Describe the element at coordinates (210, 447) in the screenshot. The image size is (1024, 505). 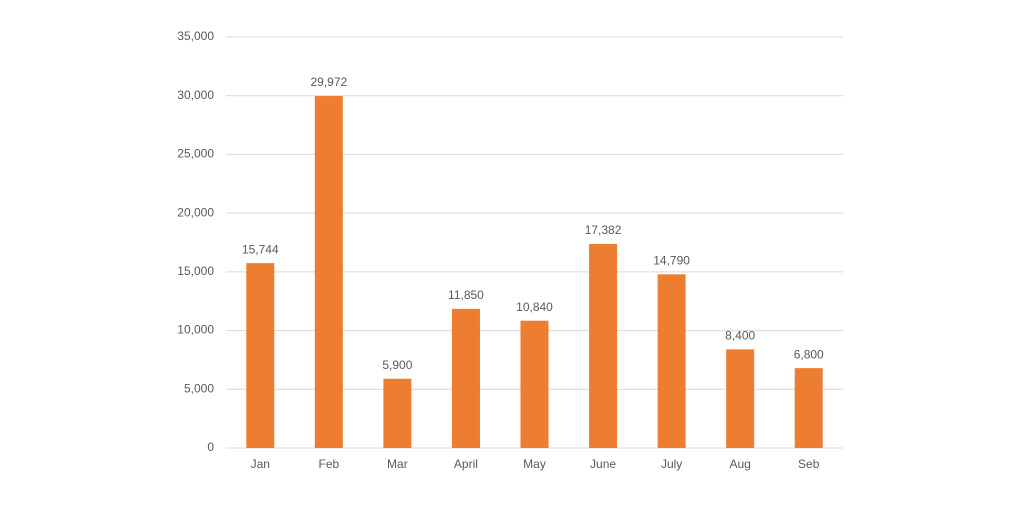
I see `y-tick-label: 0` at that location.